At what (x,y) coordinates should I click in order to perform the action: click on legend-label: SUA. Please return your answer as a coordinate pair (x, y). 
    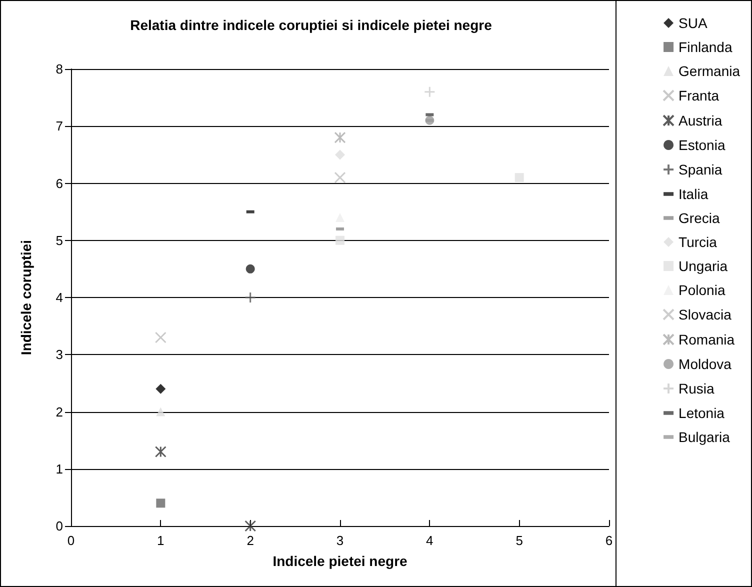
    Looking at the image, I should click on (693, 23).